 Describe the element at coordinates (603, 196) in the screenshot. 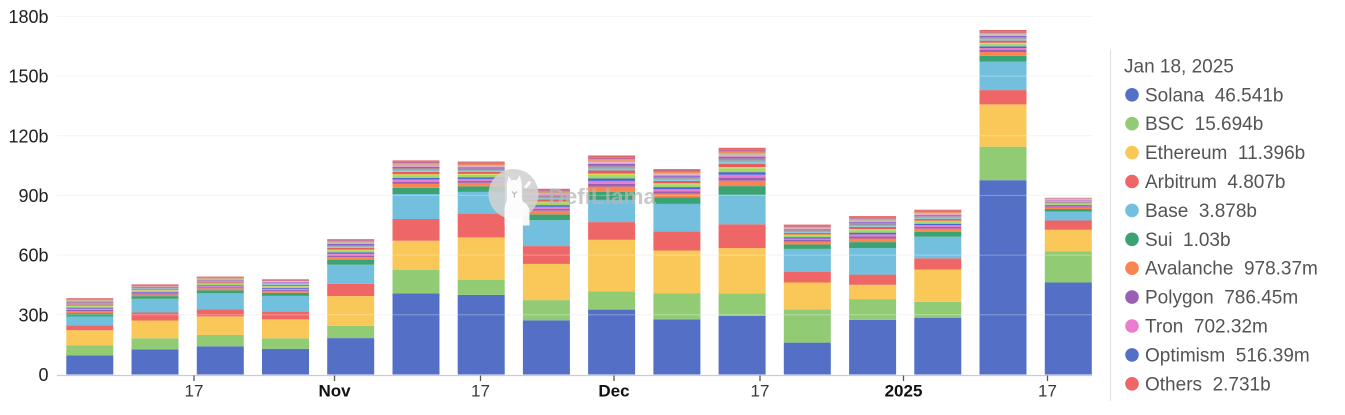

I see `svg-text: DefiLlama` at that location.